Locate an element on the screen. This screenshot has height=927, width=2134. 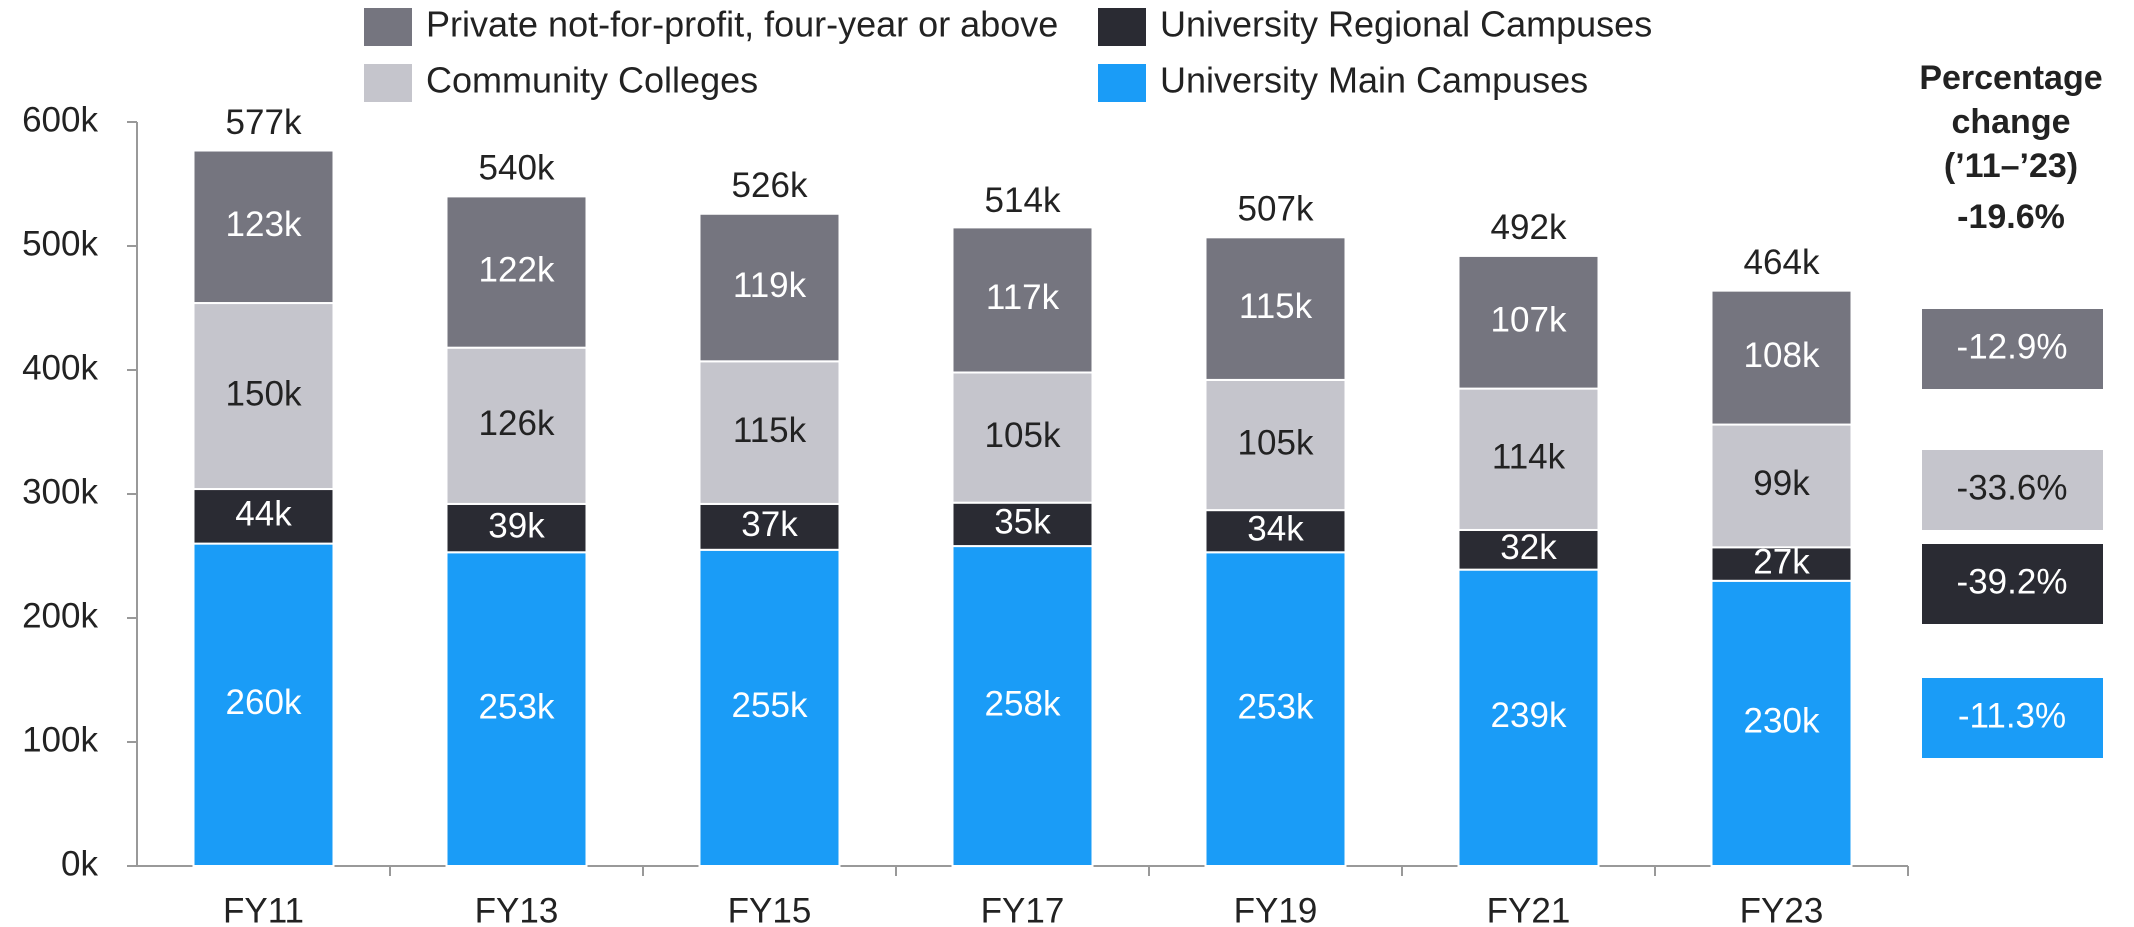
value-label: 108k is located at coordinates (1782, 355).